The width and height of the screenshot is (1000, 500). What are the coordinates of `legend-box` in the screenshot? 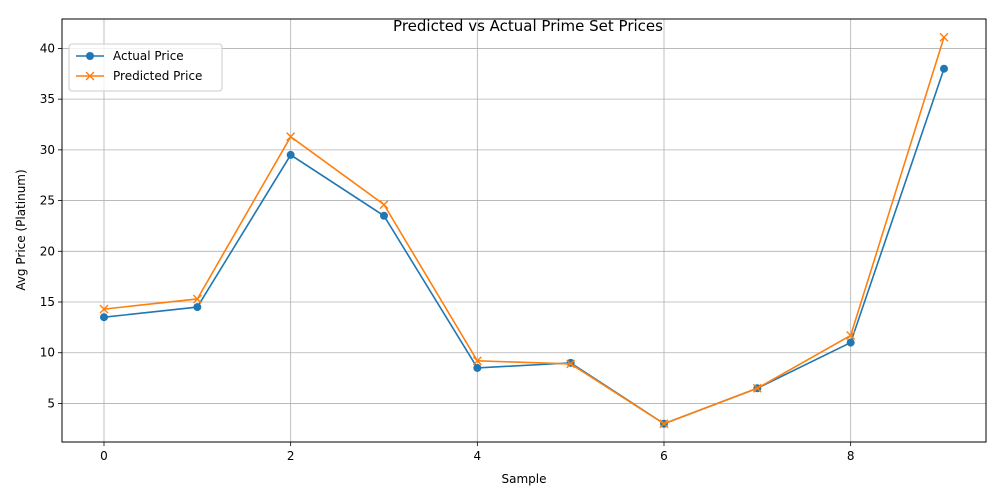 It's located at (145, 67).